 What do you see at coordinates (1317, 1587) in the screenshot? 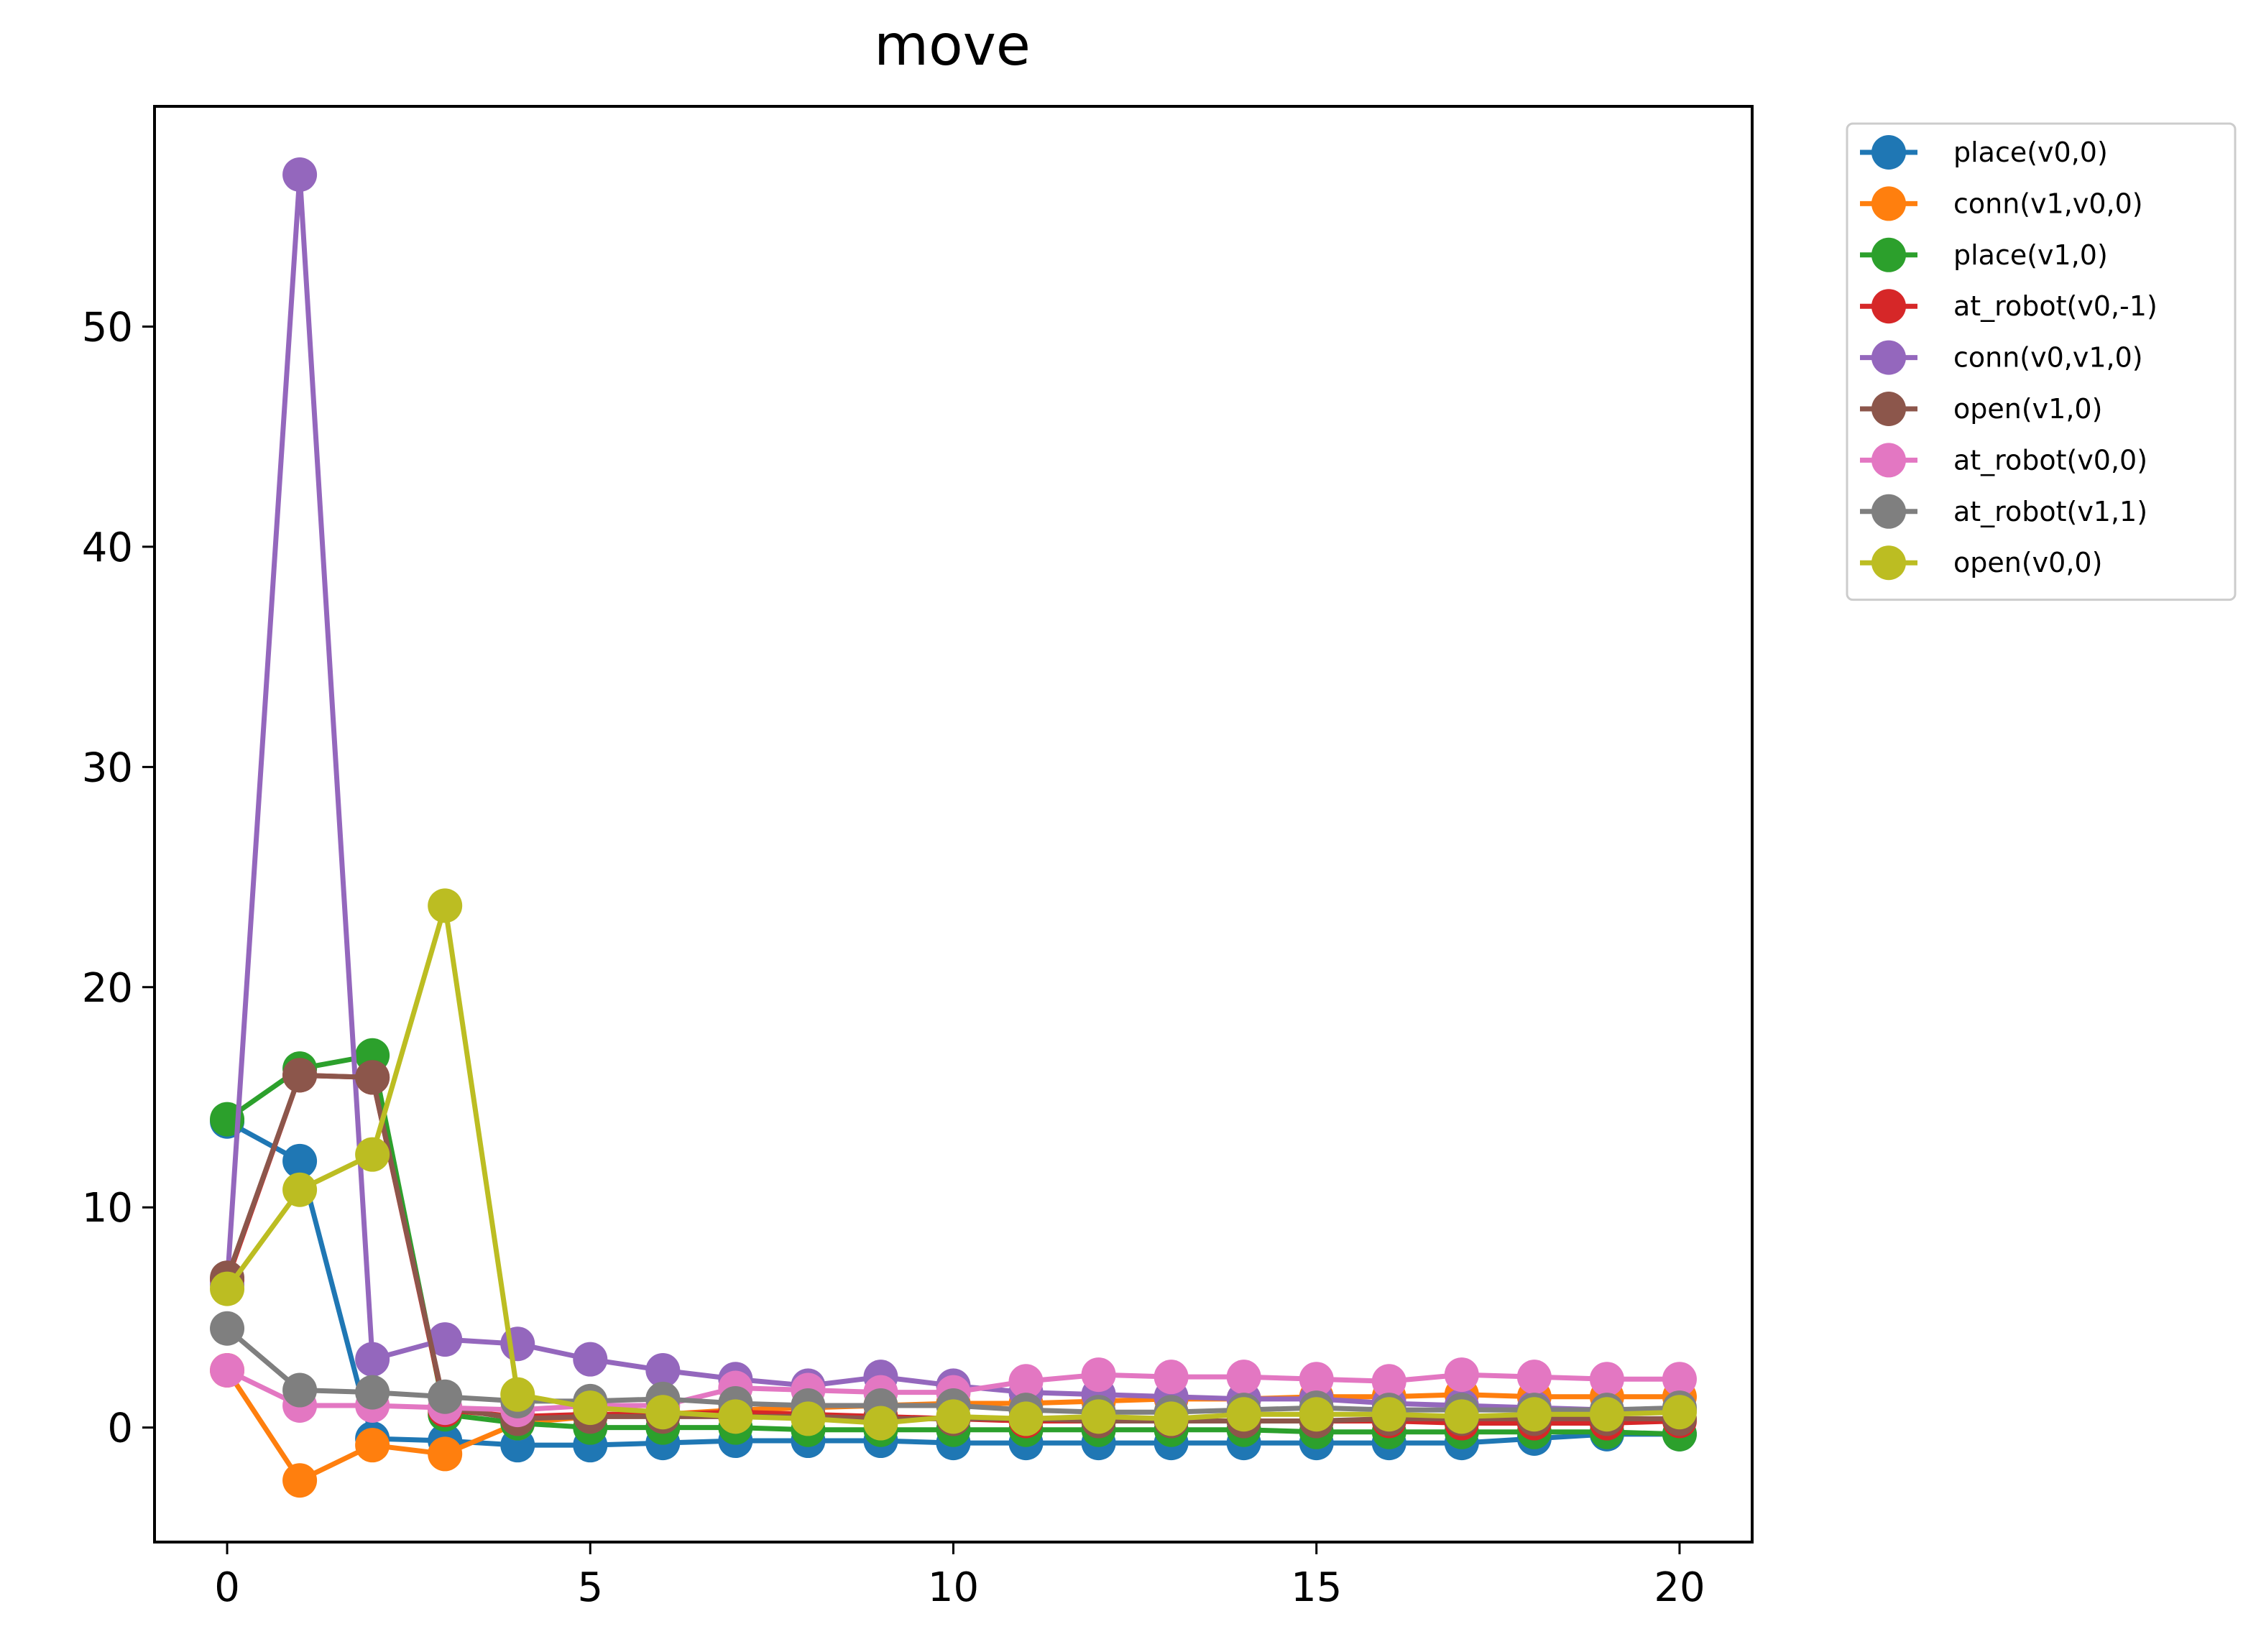
I see `x-tick-label: 15` at bounding box center [1317, 1587].